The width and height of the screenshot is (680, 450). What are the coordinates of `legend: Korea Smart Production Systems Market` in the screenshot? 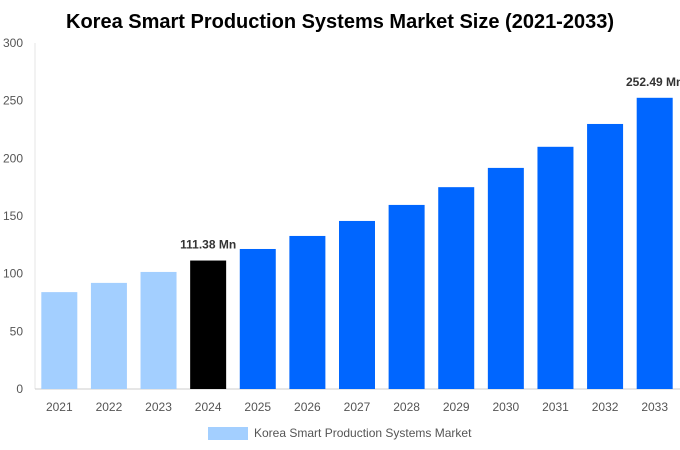 It's located at (340, 433).